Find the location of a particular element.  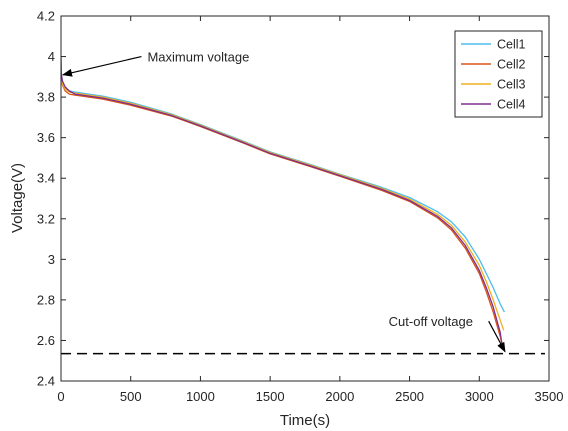

y-tick-label: 3.6 is located at coordinates (46, 137).